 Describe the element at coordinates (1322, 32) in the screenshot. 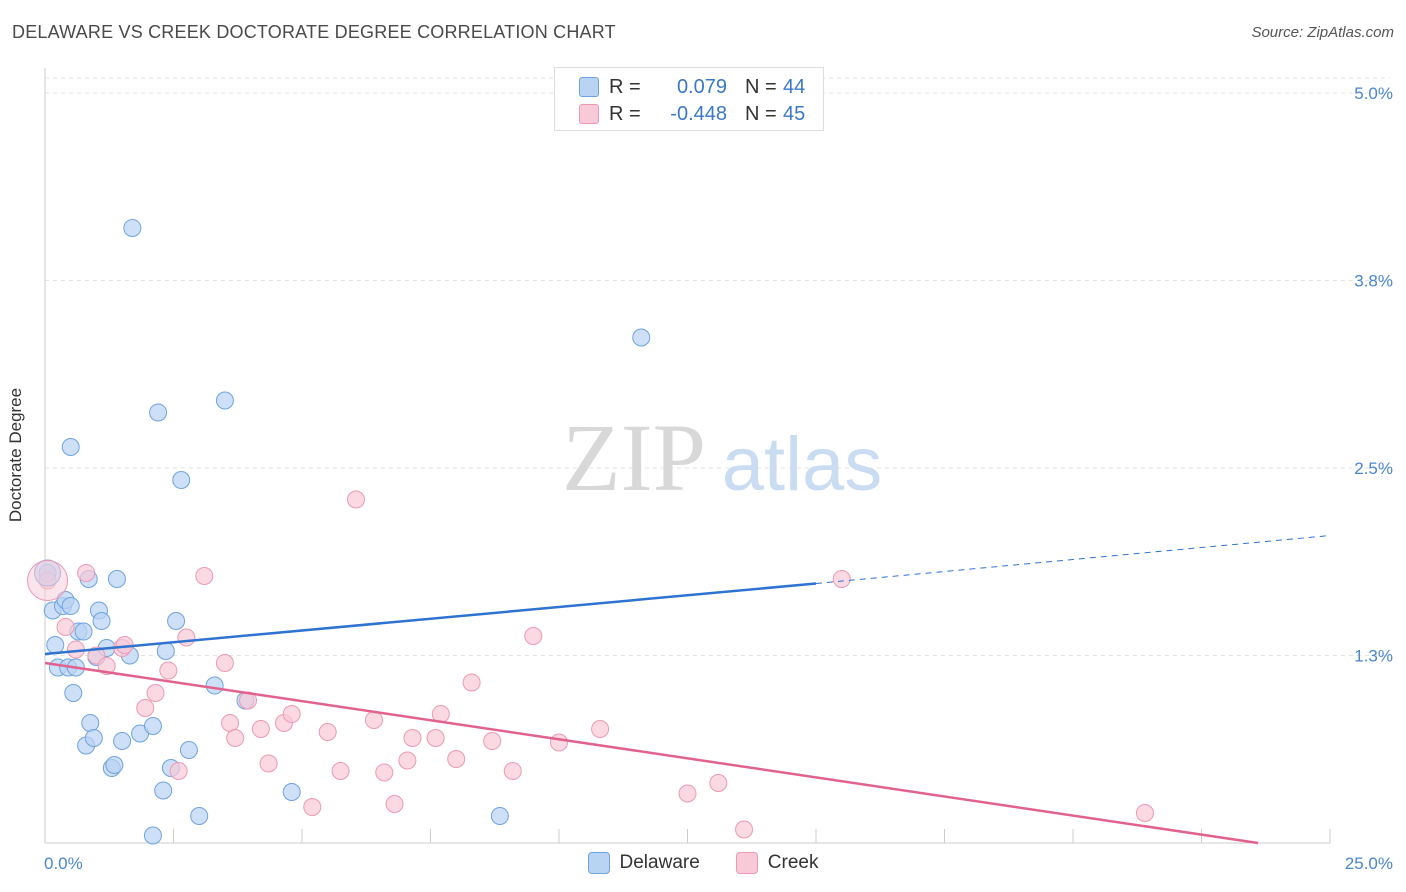

I see `source-label: Source: ZipAtlas.com` at that location.